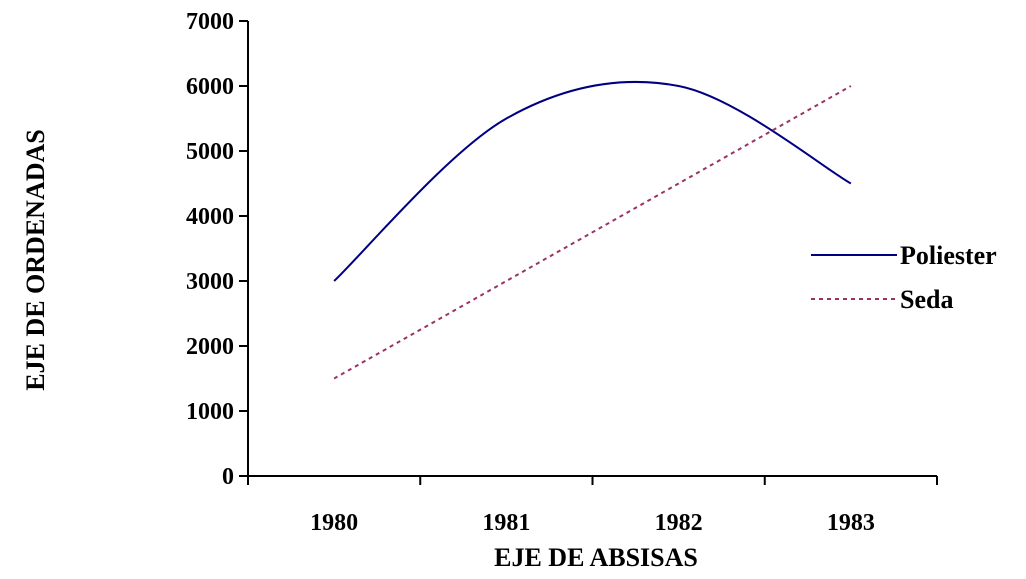 This screenshot has width=1026, height=579. Describe the element at coordinates (210, 22) in the screenshot. I see `y-tick-label: 7000` at that location.